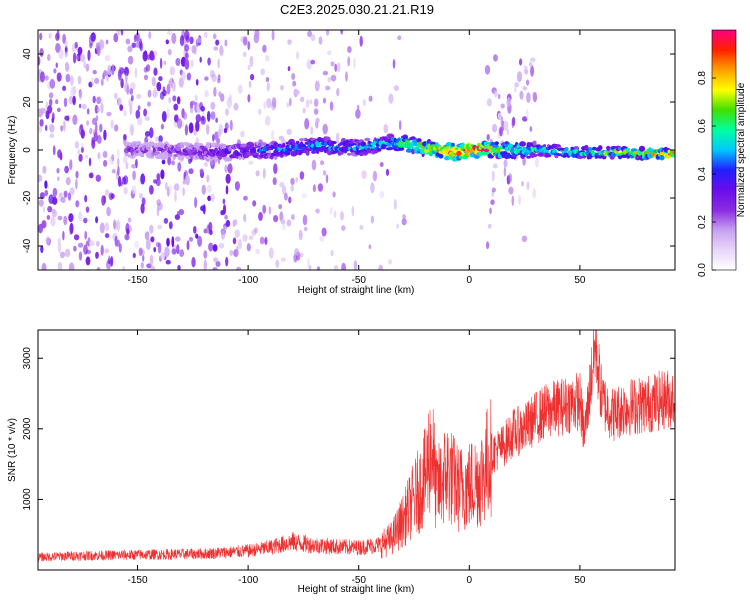 This screenshot has height=600, width=750. What do you see at coordinates (724, 150) in the screenshot?
I see `colorbar-frame` at bounding box center [724, 150].